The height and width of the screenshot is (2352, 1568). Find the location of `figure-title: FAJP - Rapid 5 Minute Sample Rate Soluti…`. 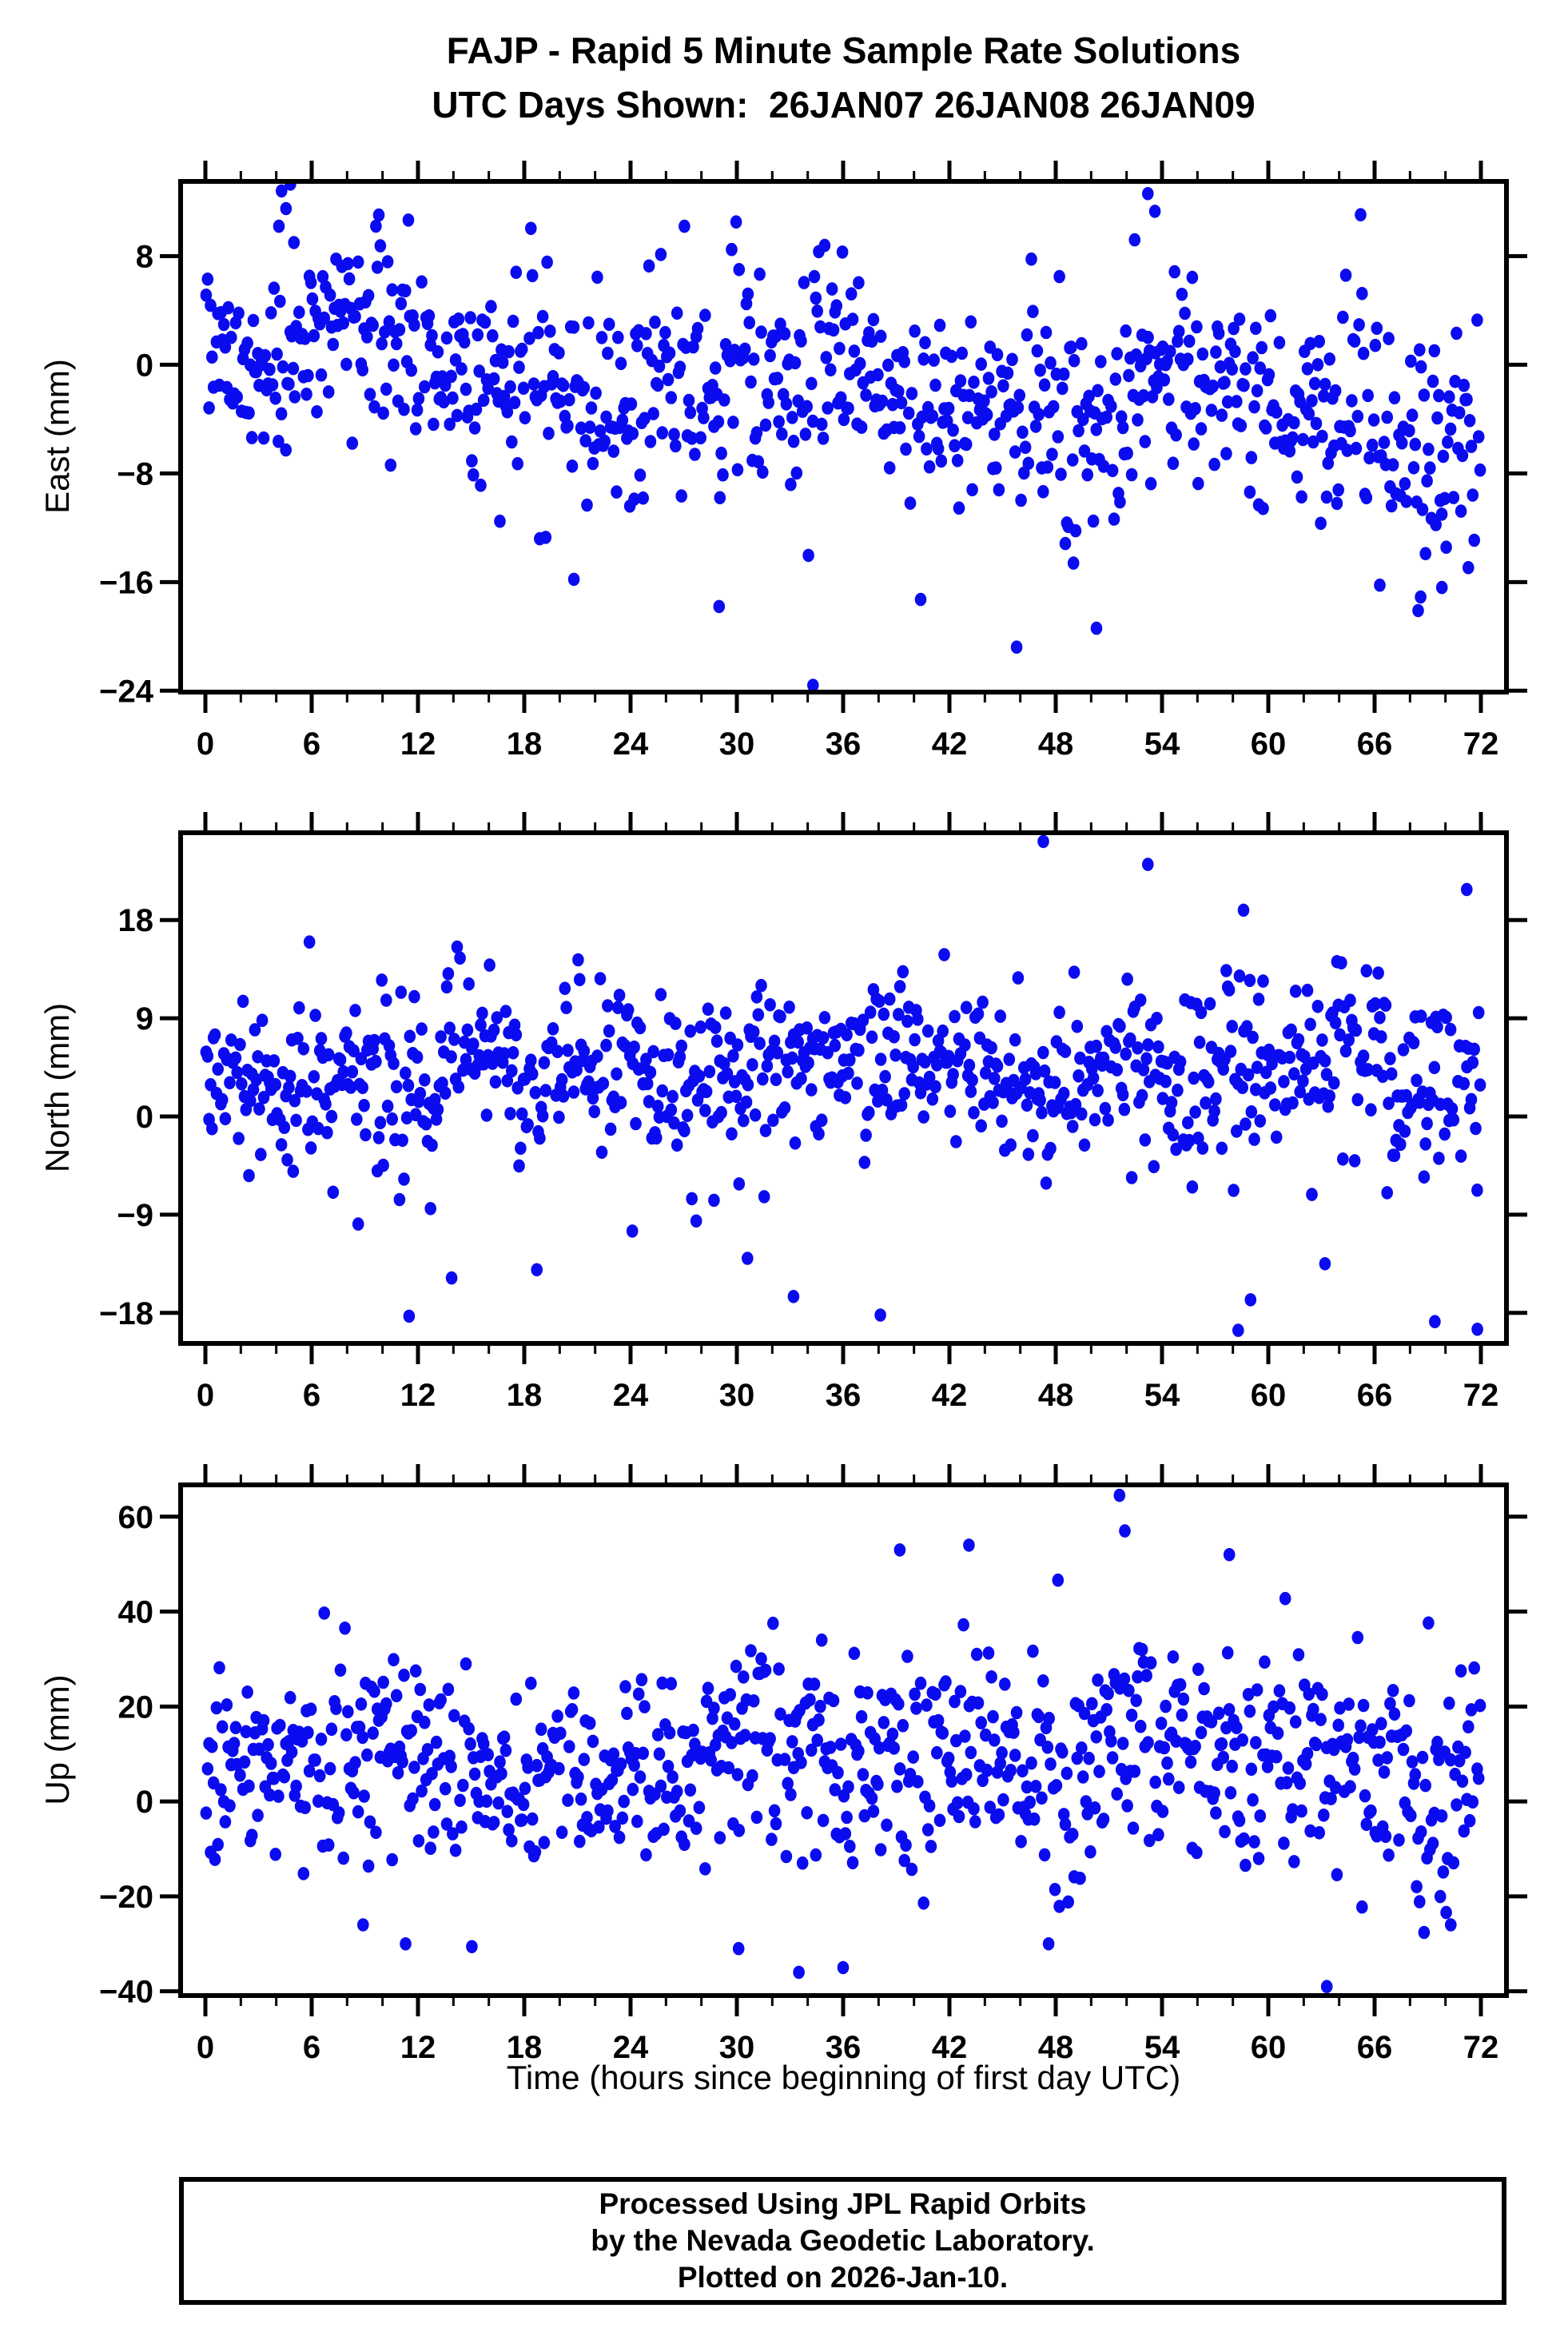

figure-title: FAJP - Rapid 5 Minute Sample Rate Soluti… is located at coordinates (844, 50).